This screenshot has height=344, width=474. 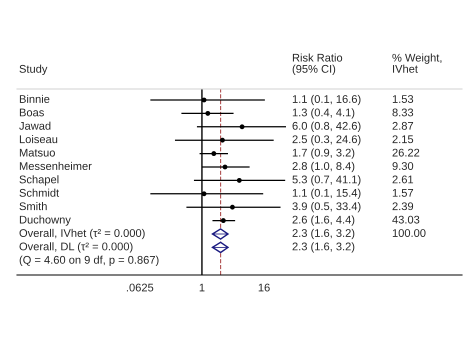 I want to click on text: % Weight, IVhet, so click(x=417, y=63).